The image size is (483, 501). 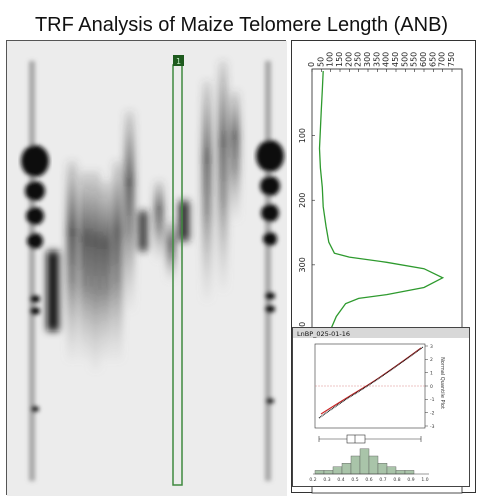 What do you see at coordinates (442, 383) in the screenshot?
I see `qq-axis-label: Normal Quantile Plot` at bounding box center [442, 383].